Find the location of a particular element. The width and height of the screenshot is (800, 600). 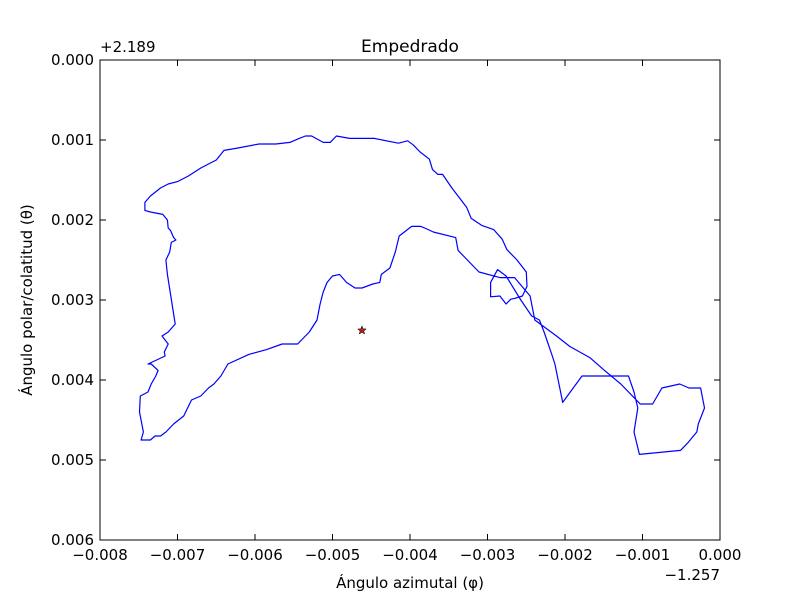

x-tick-label: −0.006 is located at coordinates (255, 555).